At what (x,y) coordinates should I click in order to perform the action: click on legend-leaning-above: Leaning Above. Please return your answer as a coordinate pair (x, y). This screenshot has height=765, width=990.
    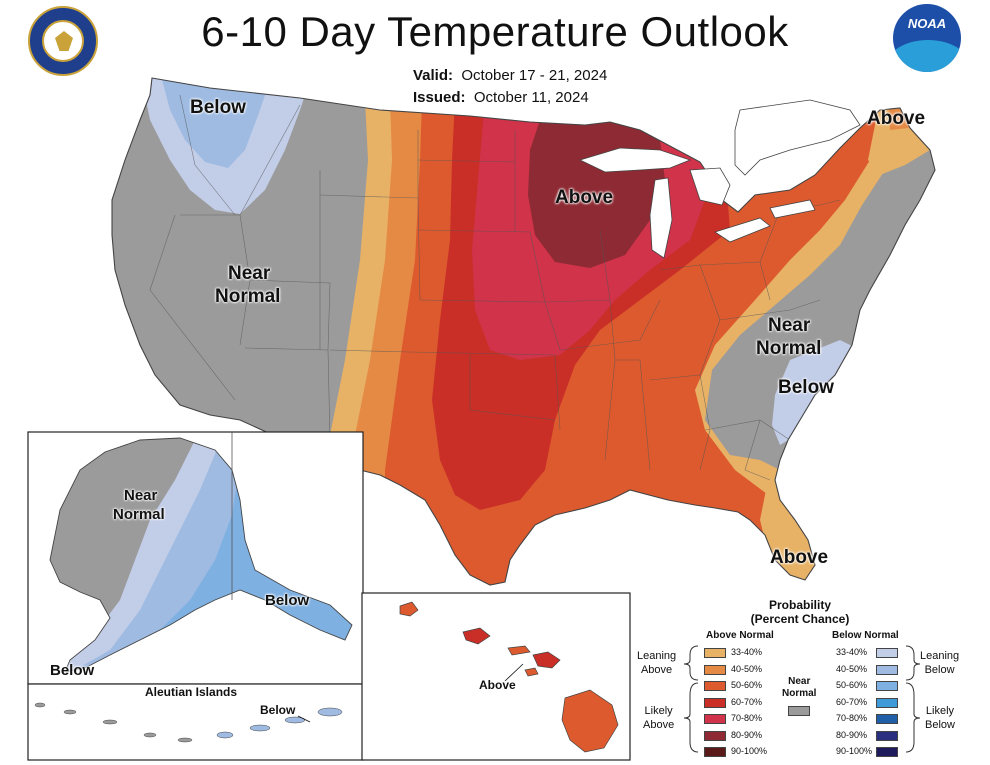
    Looking at the image, I should click on (657, 663).